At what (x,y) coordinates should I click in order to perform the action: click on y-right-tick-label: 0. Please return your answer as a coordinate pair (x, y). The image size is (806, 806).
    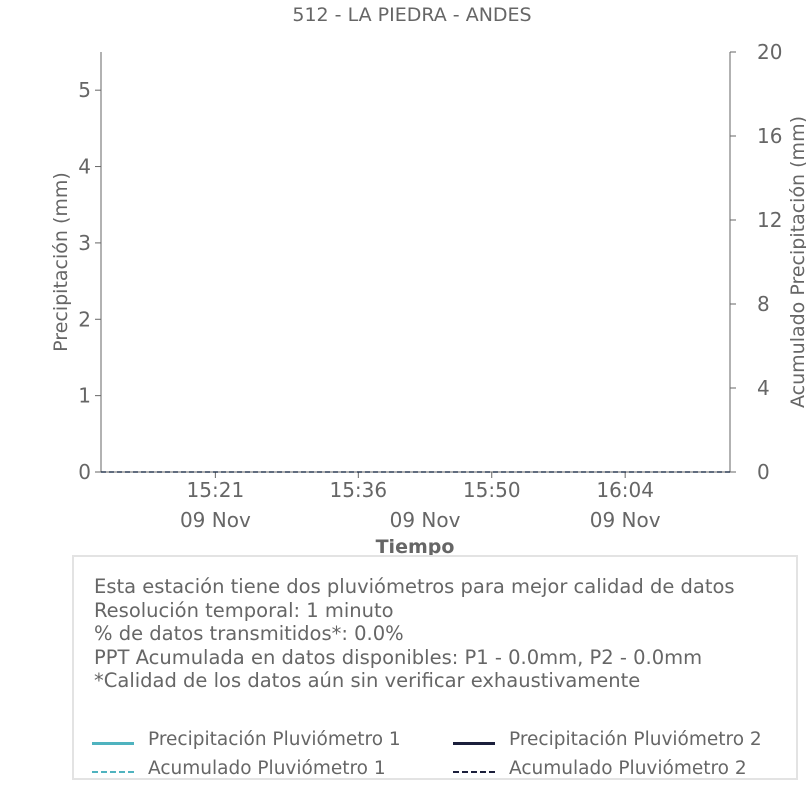
    Looking at the image, I should click on (763, 472).